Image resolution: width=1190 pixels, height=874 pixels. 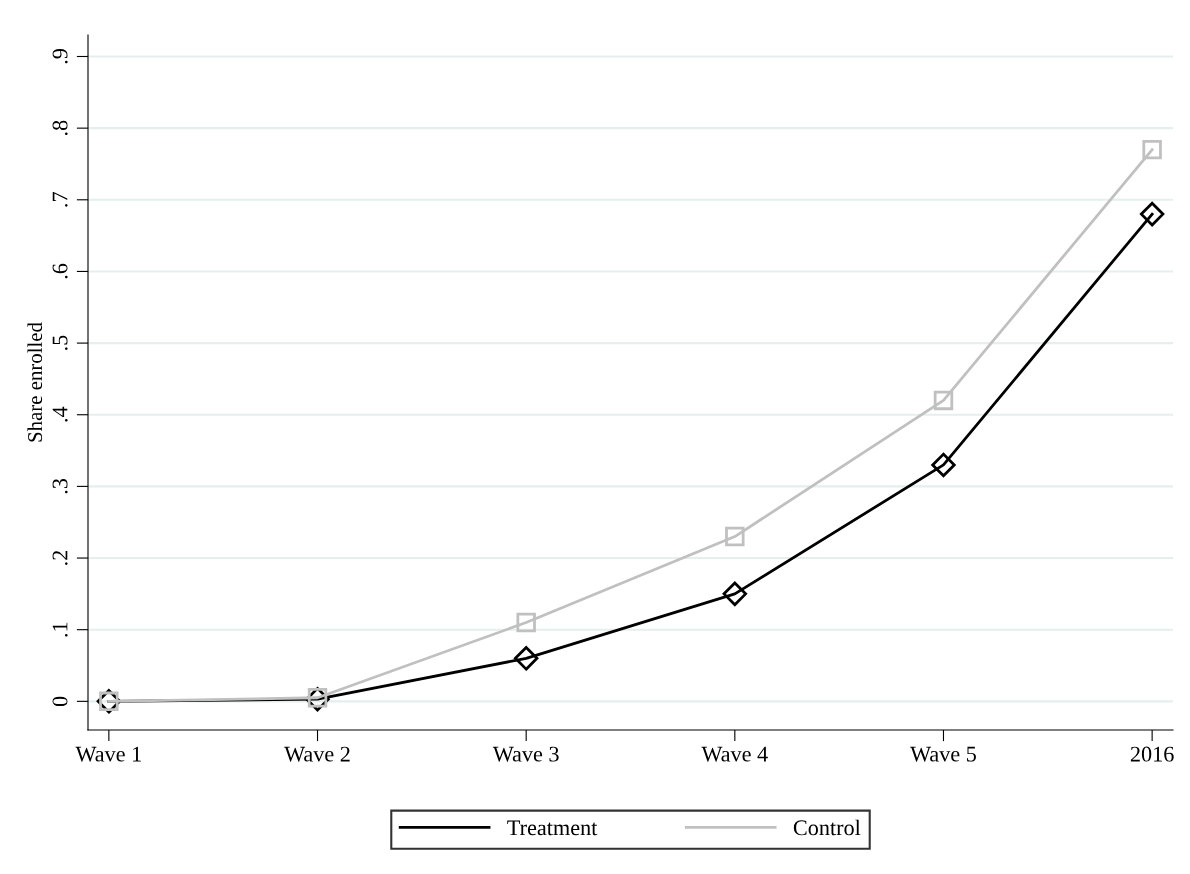 I want to click on legend-label: Treatment, so click(x=552, y=828).